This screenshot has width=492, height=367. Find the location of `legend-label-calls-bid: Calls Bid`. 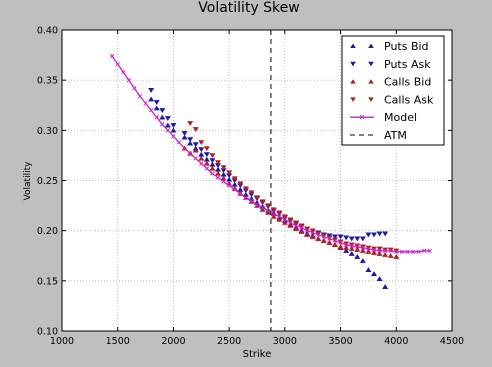

legend-label-calls-bid: Calls Bid is located at coordinates (407, 82).